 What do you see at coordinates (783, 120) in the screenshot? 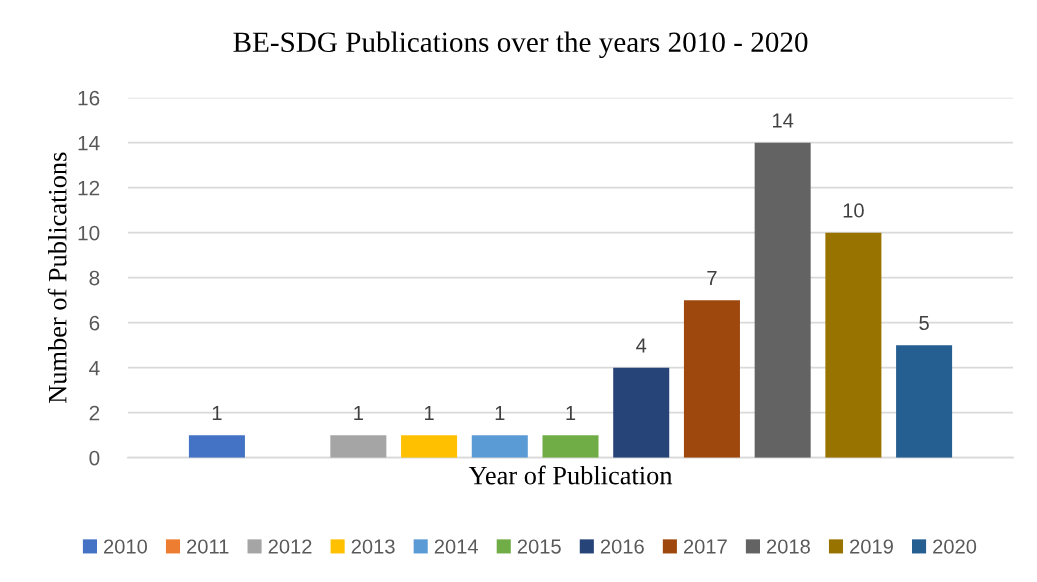
I see `data-label: 14` at bounding box center [783, 120].